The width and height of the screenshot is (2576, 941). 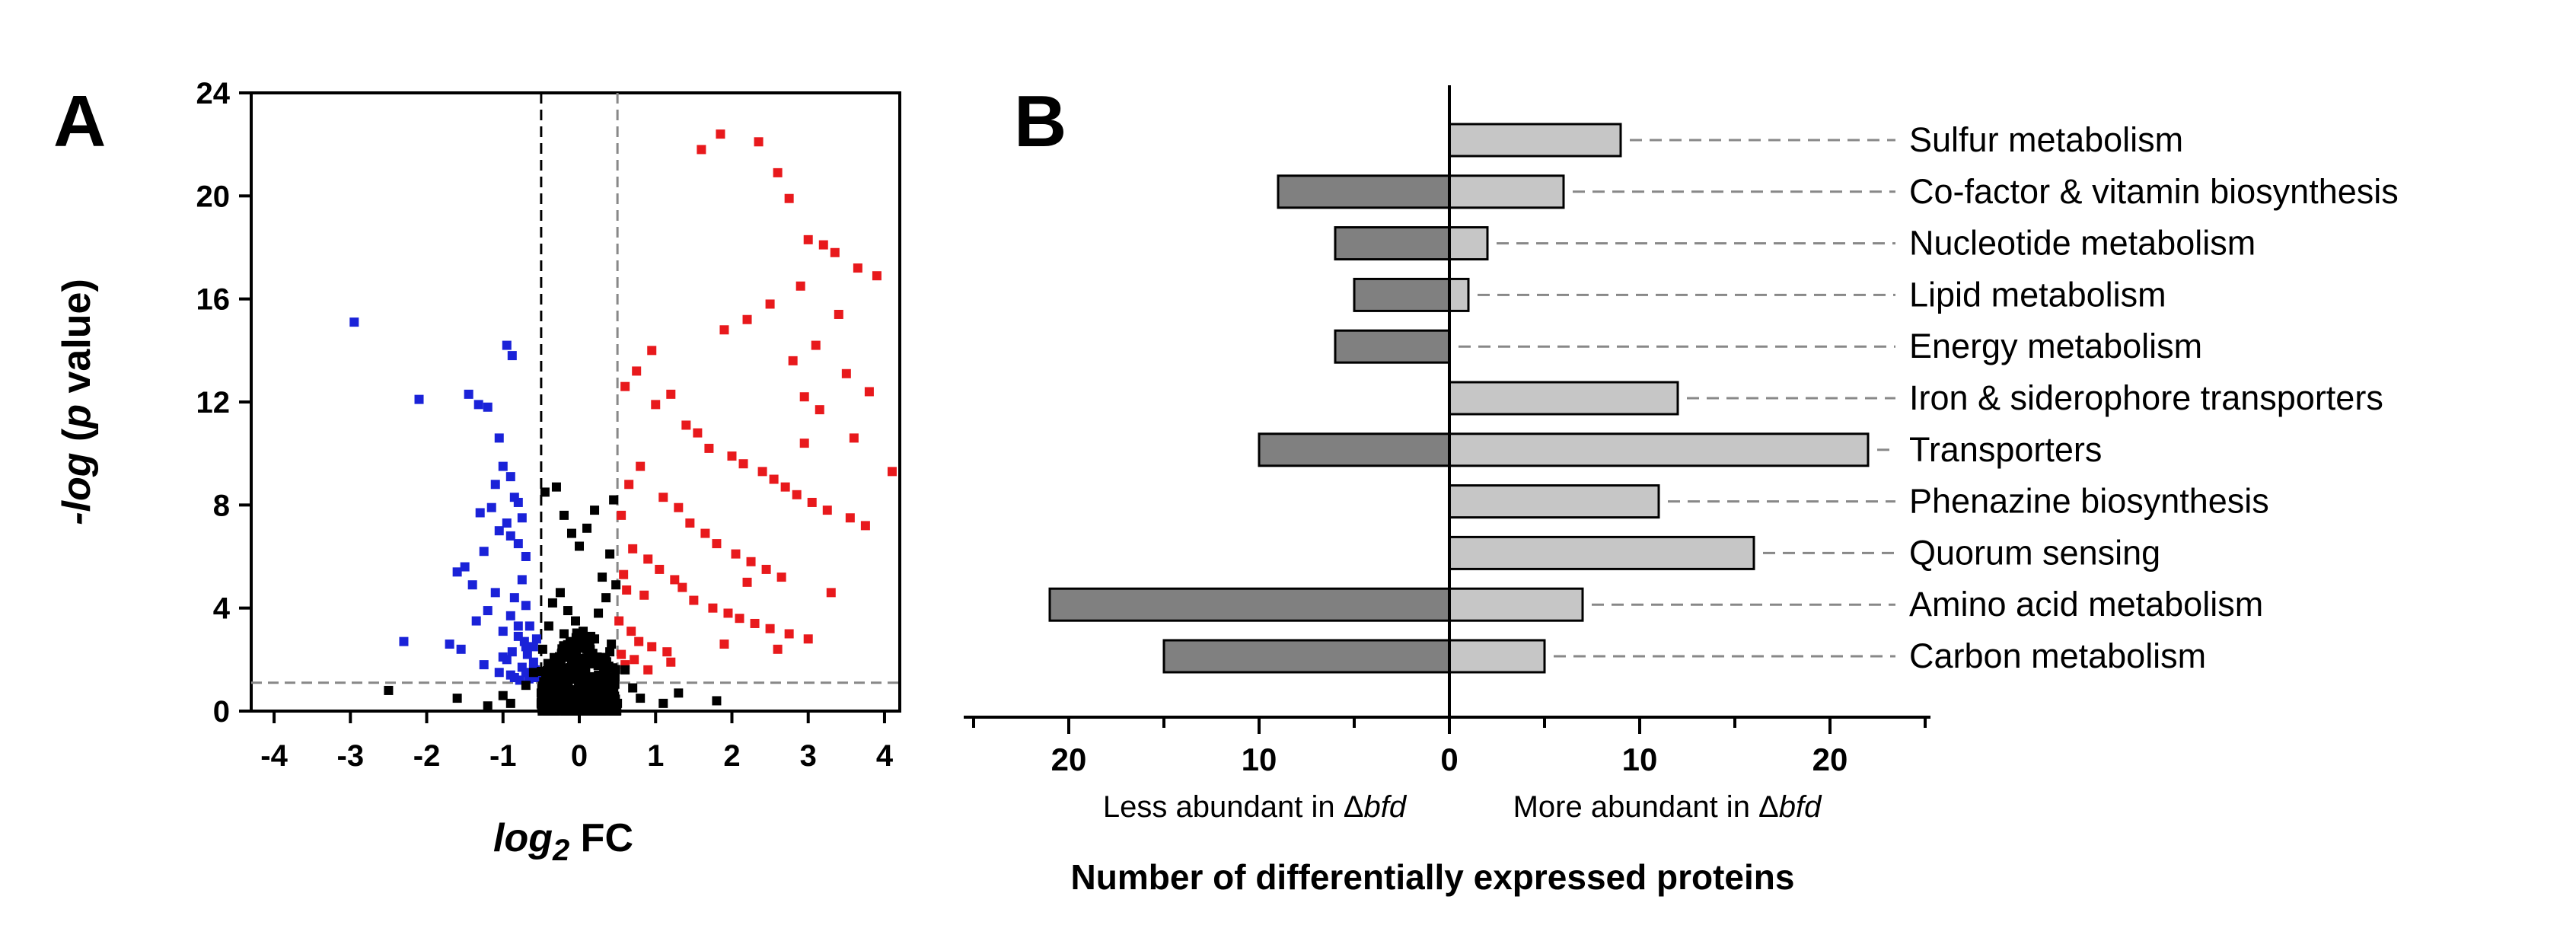 What do you see at coordinates (623, 422) in the screenshot?
I see `panel-a-points` at bounding box center [623, 422].